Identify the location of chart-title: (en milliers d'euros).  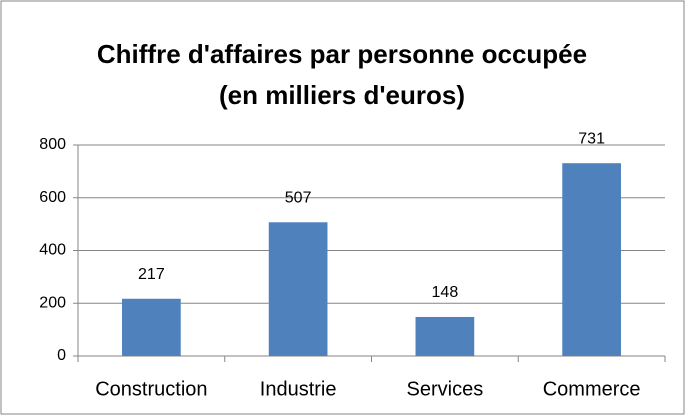
(342, 95).